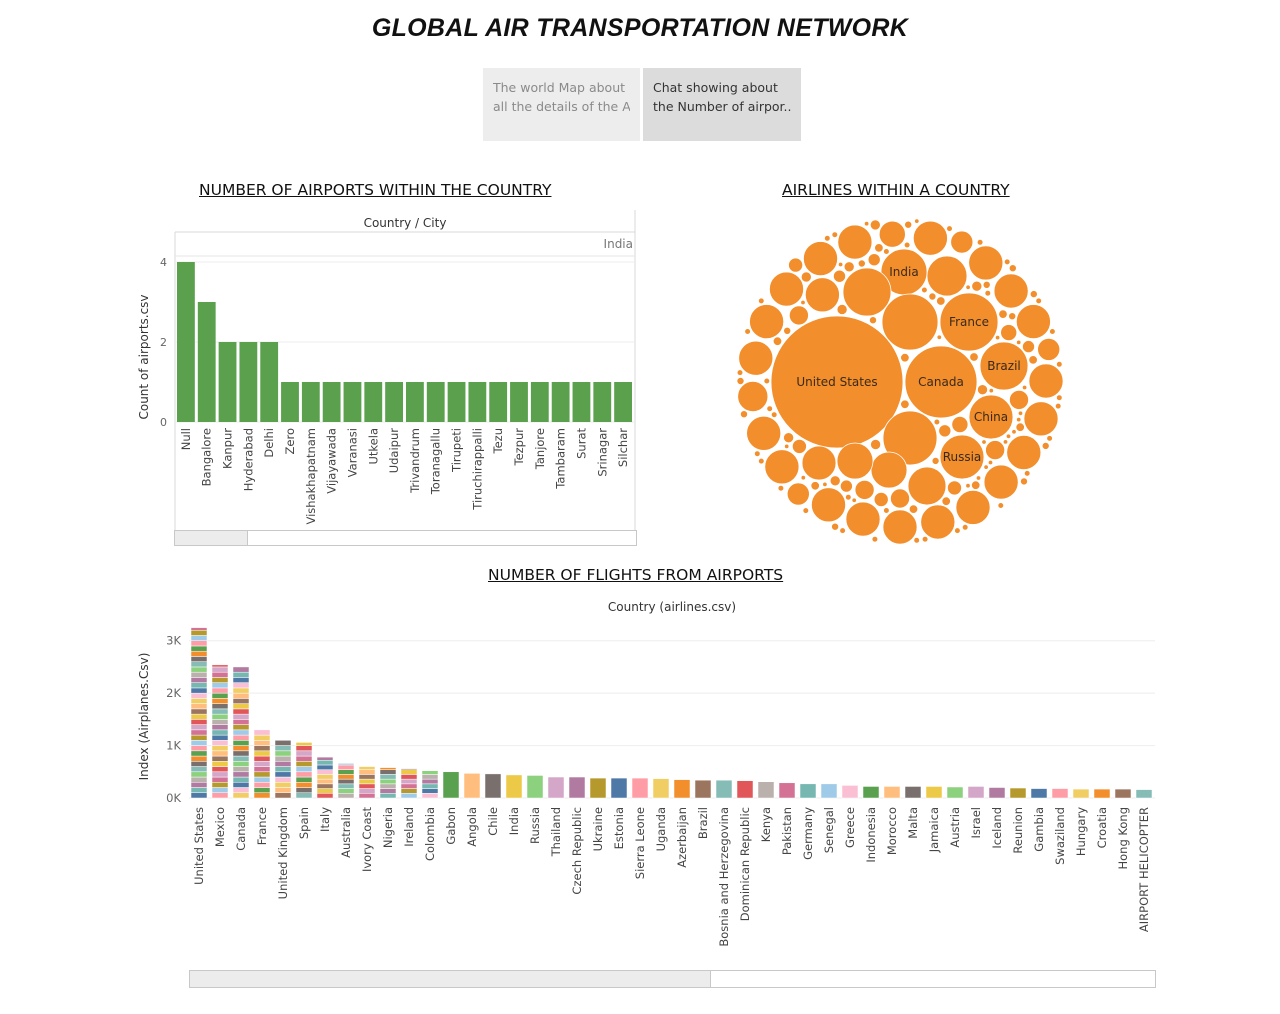 The width and height of the screenshot is (1280, 1014). Describe the element at coordinates (682, 837) in the screenshot. I see `flights-x-tick: Azerbaijan` at that location.